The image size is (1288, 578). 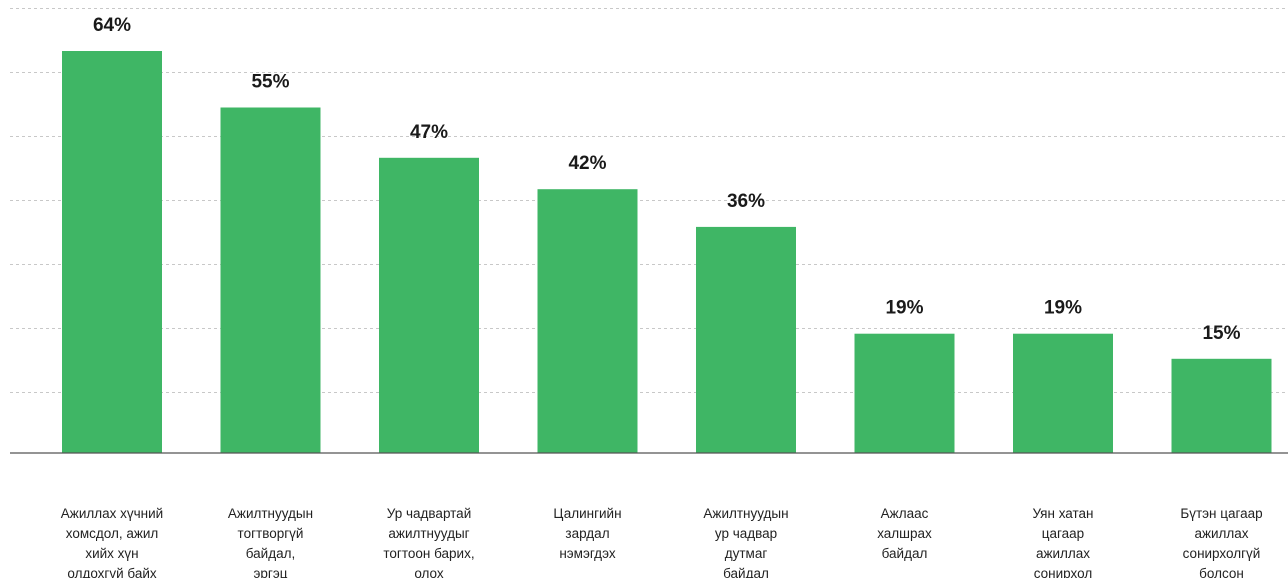 What do you see at coordinates (429, 513) in the screenshot?
I see `category-label-line: Ур чадвартай` at bounding box center [429, 513].